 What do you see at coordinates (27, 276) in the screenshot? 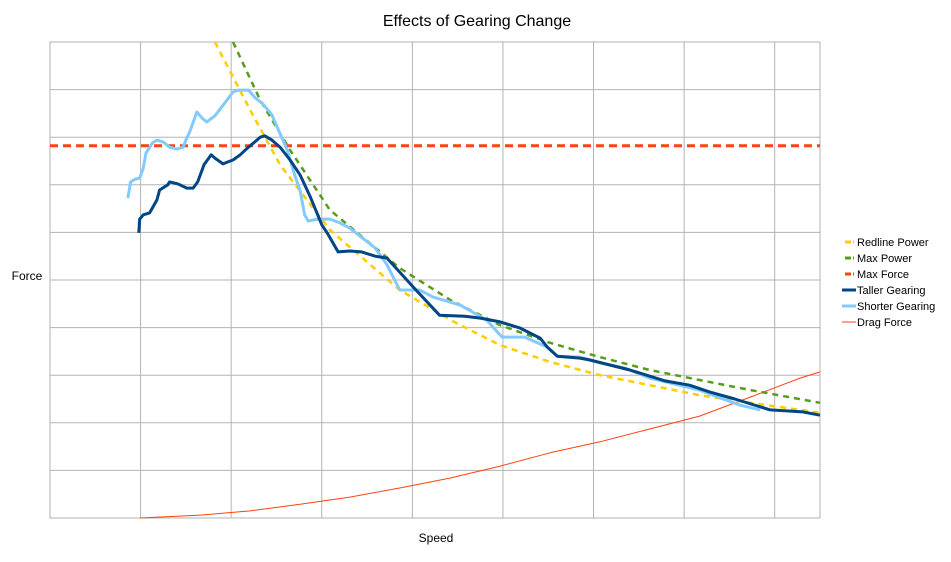
I see `y-axis-label: Force` at bounding box center [27, 276].